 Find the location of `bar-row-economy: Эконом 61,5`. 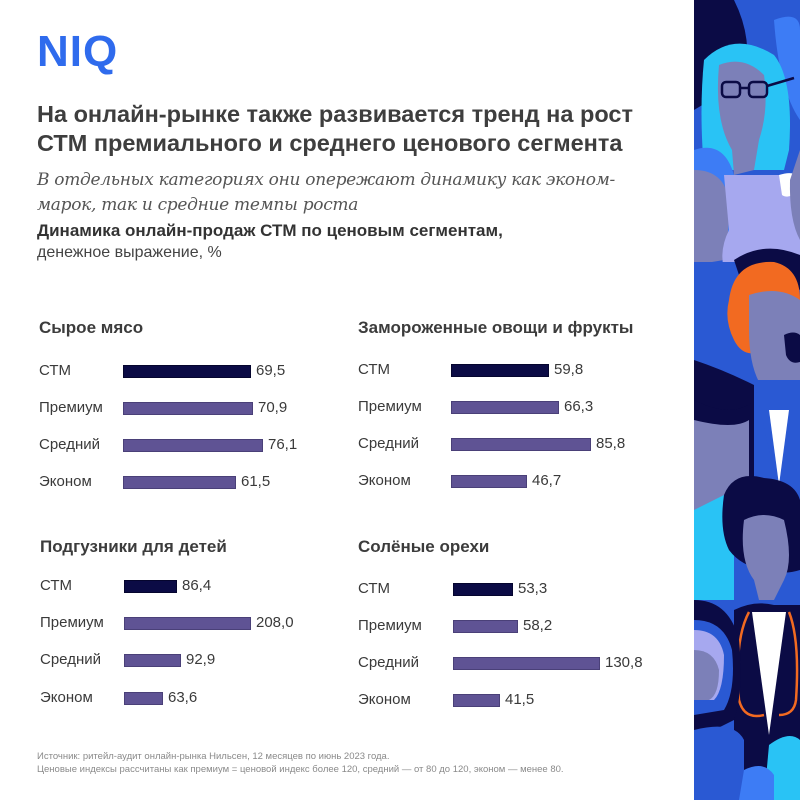

bar-row-economy: Эконом 61,5 is located at coordinates (199, 482).